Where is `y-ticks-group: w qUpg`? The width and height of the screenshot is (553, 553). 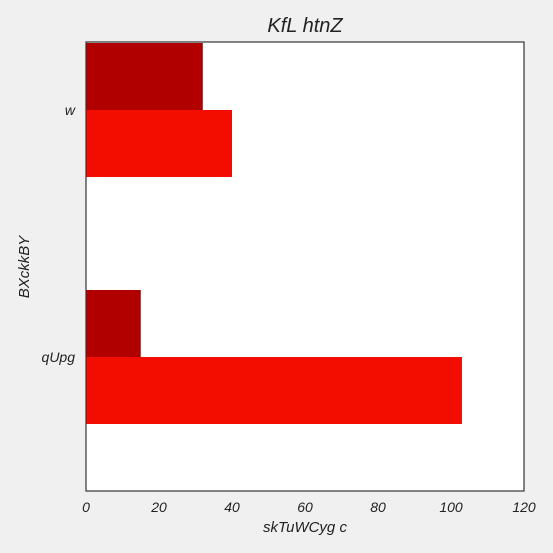 y-ticks-group: w qUpg is located at coordinates (59, 233).